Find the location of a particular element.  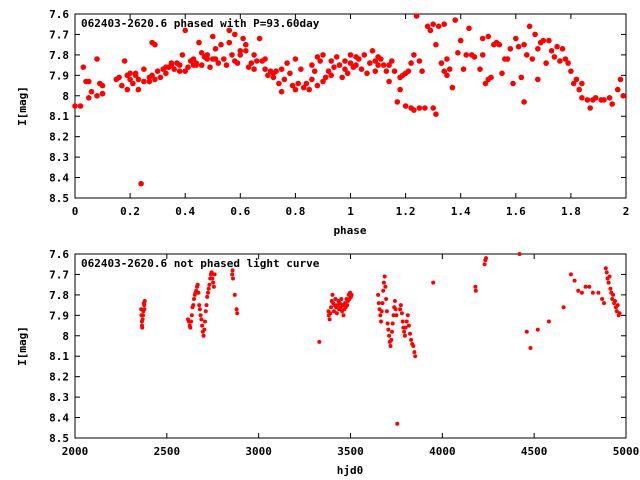

phased-x-tick-label: 1.2 is located at coordinates (406, 211).